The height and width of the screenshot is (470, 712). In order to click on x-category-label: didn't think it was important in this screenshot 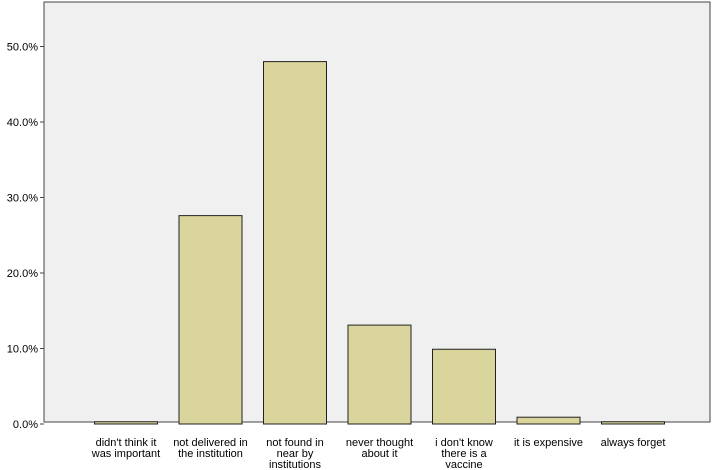, I will do `click(125, 448)`.